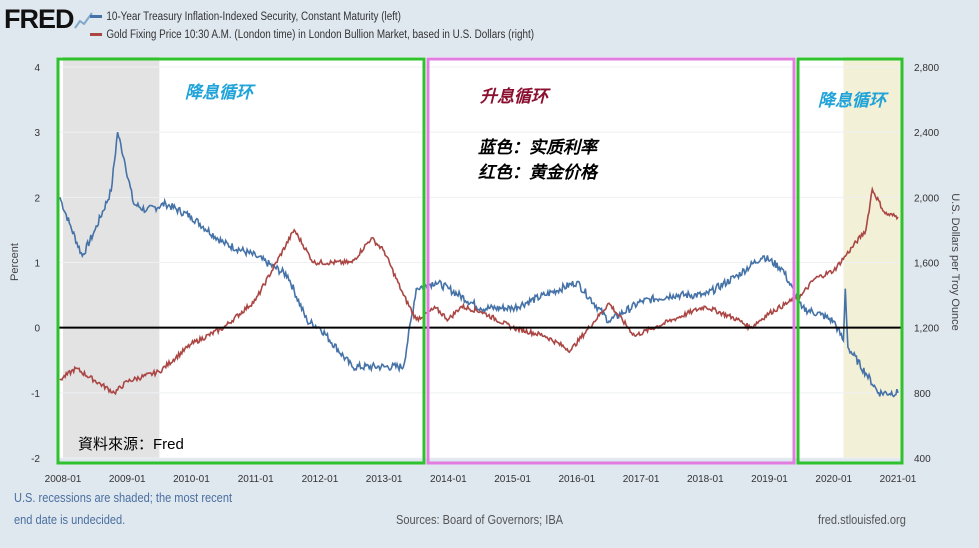  I want to click on x-tick-label: 2010-01, so click(191, 479).